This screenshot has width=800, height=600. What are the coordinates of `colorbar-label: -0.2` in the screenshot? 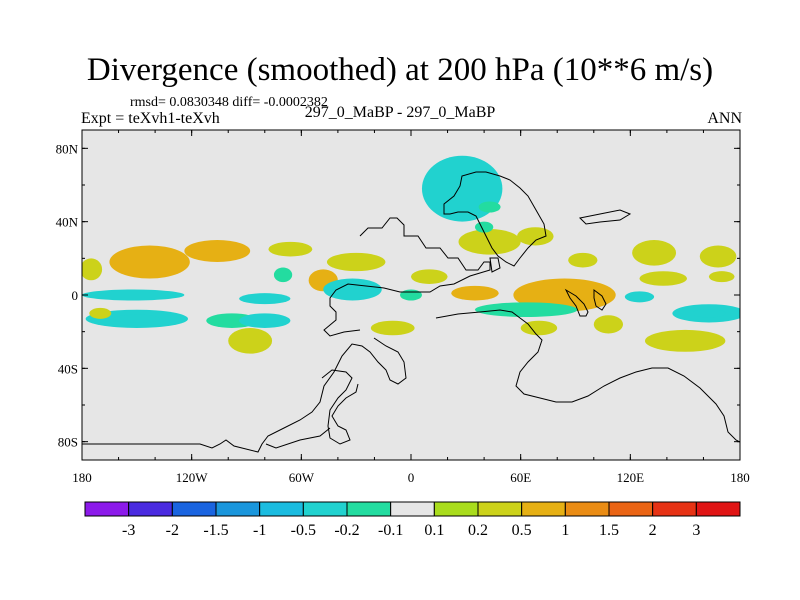 It's located at (346, 530).